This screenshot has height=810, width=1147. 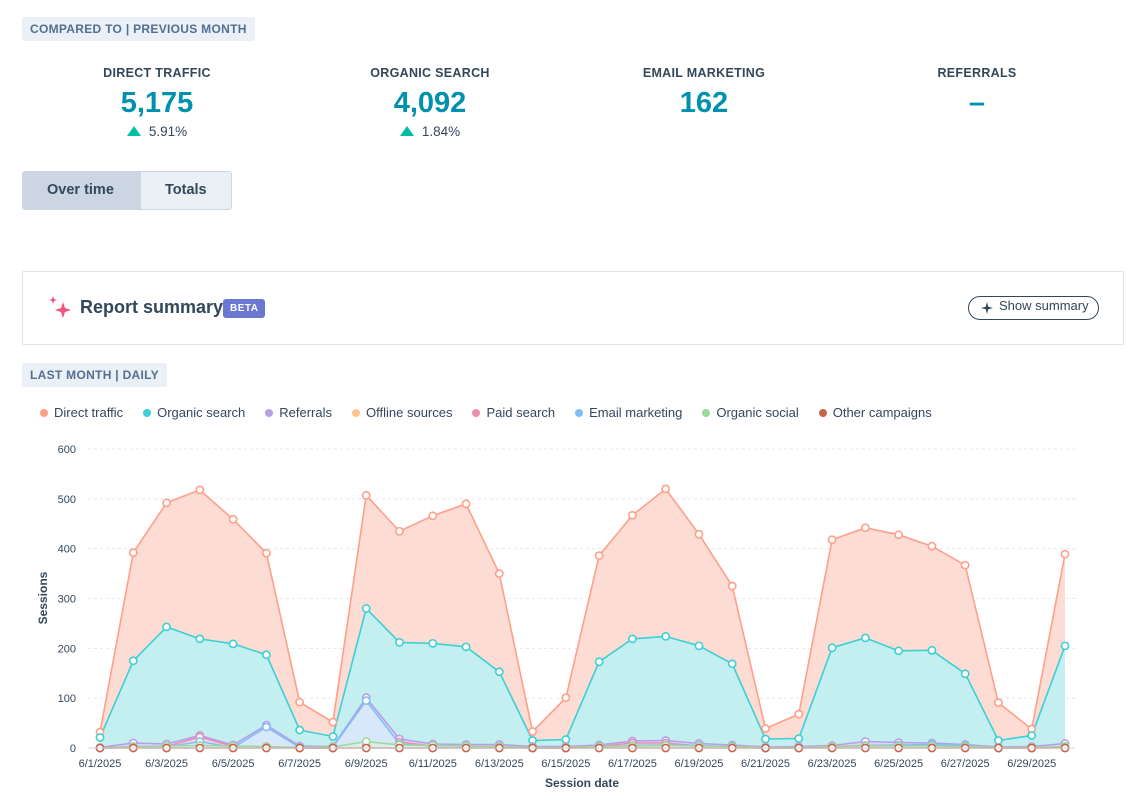 I want to click on legend-item-referrals: Referrals, so click(x=298, y=412).